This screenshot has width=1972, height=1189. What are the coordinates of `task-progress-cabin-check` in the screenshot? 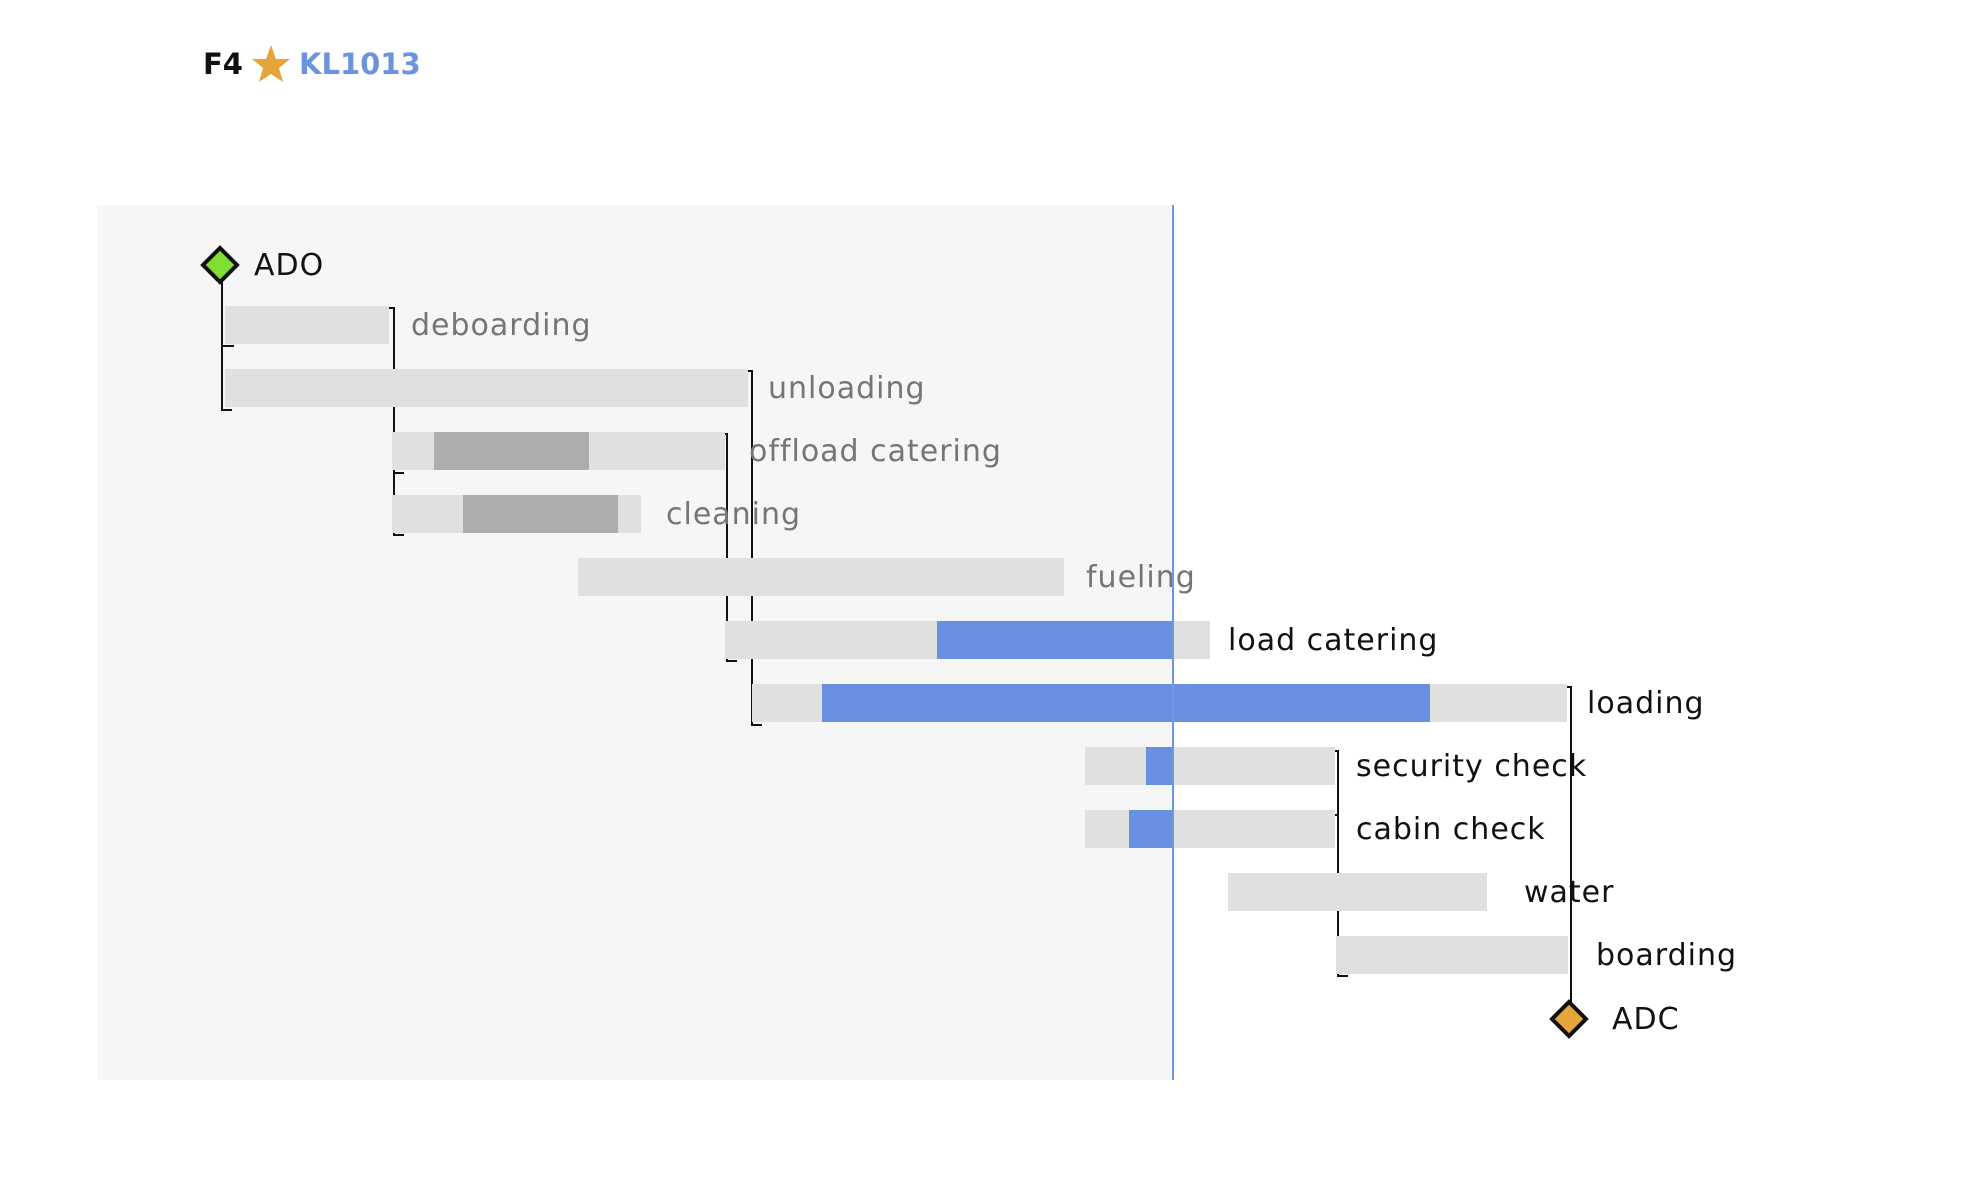 It's located at (1151, 829).